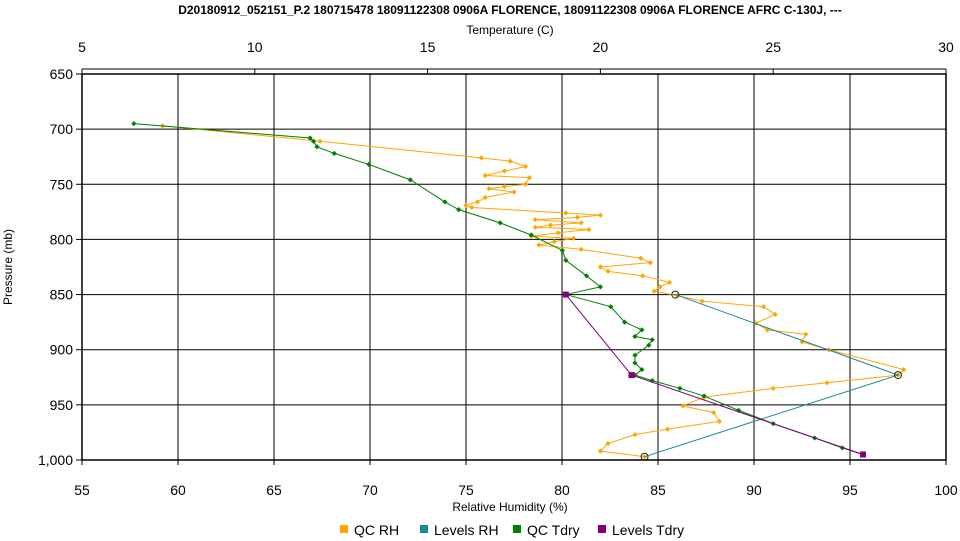 This screenshot has width=960, height=541. What do you see at coordinates (178, 490) in the screenshot?
I see `x-tick-label: 60` at bounding box center [178, 490].